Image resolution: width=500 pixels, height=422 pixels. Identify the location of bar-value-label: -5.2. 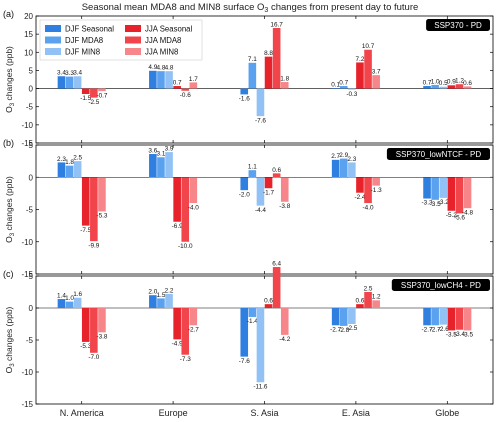
(451, 215).